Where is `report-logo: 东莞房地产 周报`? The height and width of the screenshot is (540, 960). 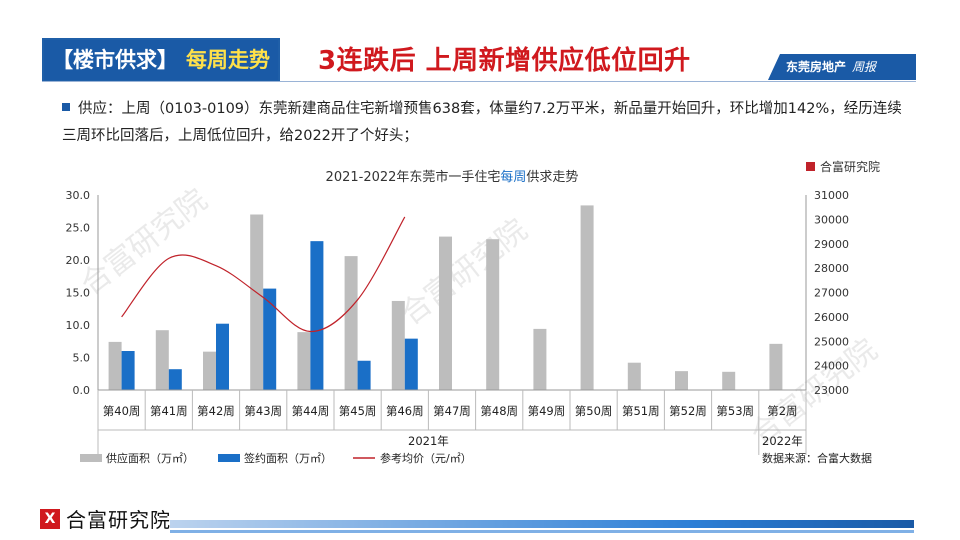
report-logo: 东莞房地产 周报 is located at coordinates (842, 67).